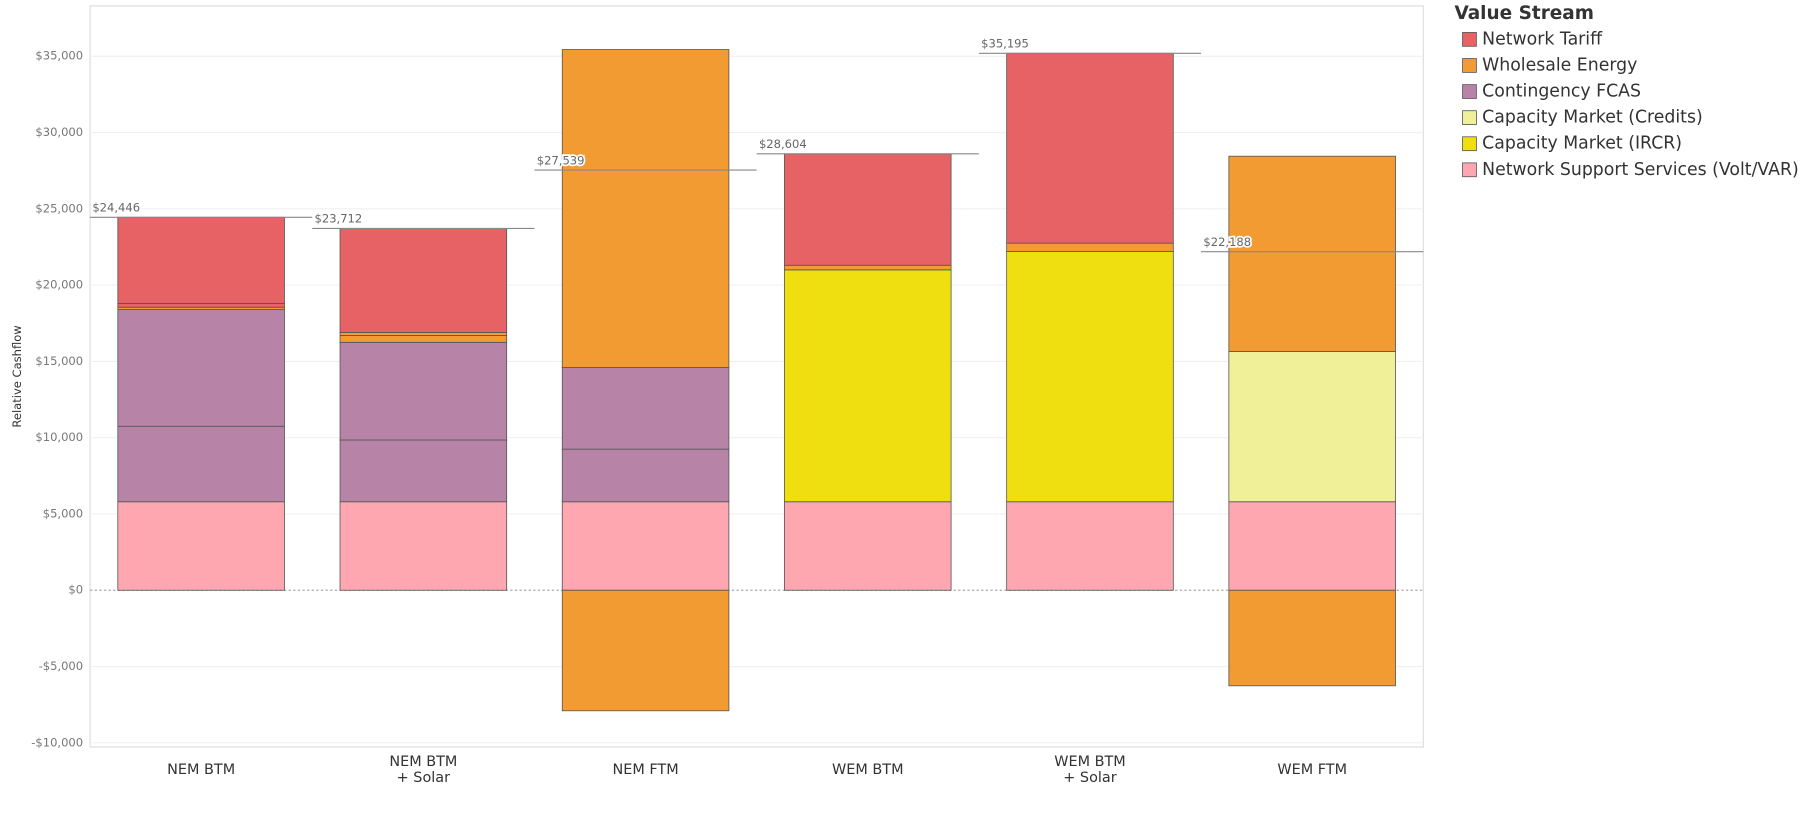 The image size is (1810, 821). What do you see at coordinates (59, 285) in the screenshot?
I see `y-tick-label: $20,000` at bounding box center [59, 285].